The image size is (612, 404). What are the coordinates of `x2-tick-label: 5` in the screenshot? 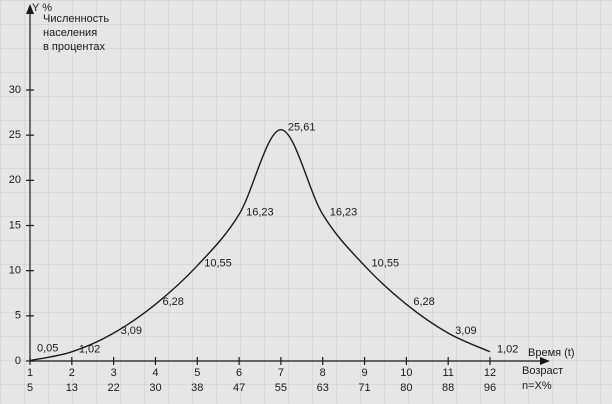 It's located at (30, 388).